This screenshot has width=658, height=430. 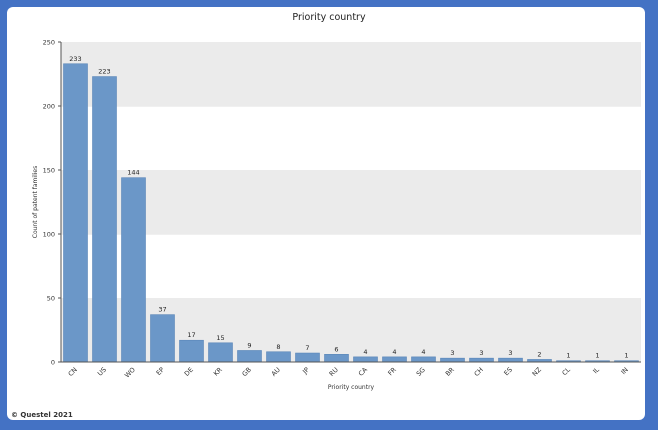 What do you see at coordinates (133, 173) in the screenshot?
I see `data-label: 144` at bounding box center [133, 173].